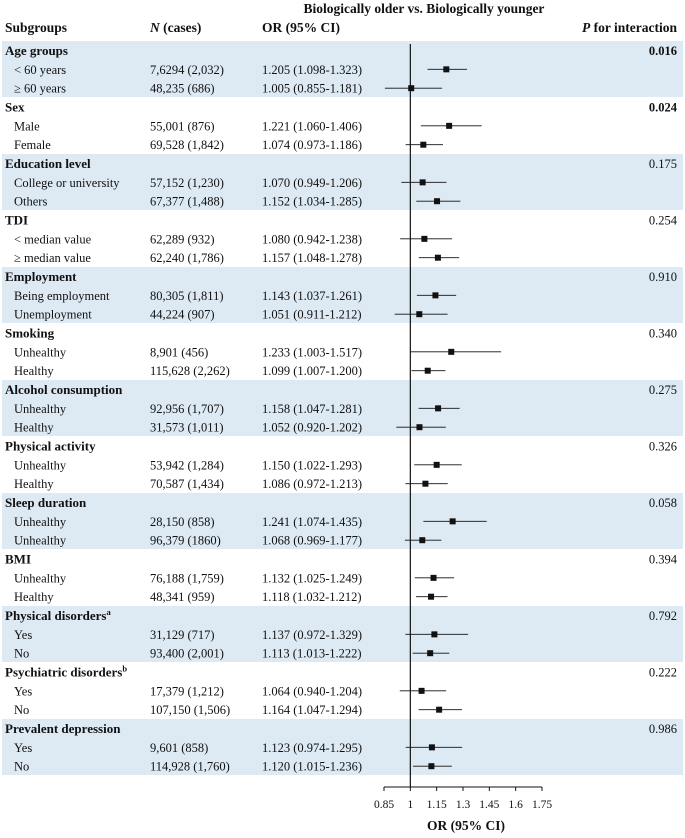  I want to click on n-cases: 17,379 (1,212), so click(187, 691).